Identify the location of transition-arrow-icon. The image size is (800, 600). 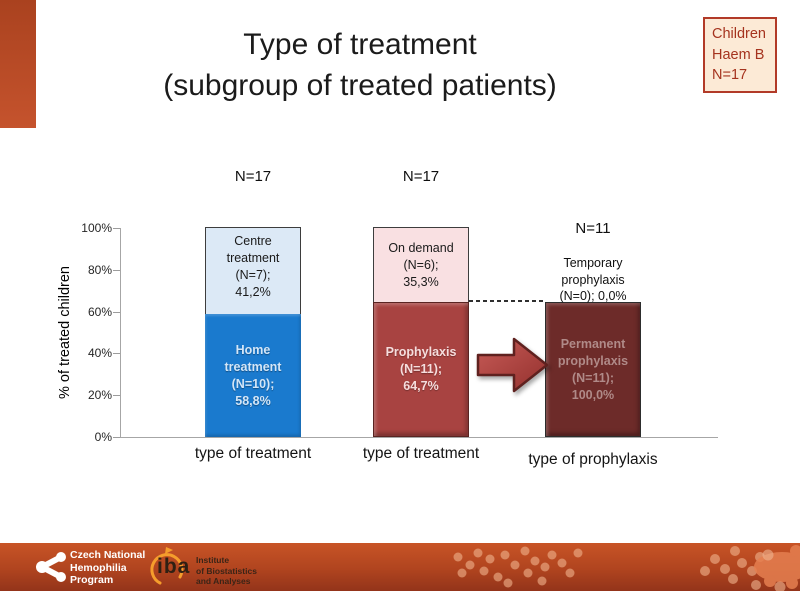
(513, 365).